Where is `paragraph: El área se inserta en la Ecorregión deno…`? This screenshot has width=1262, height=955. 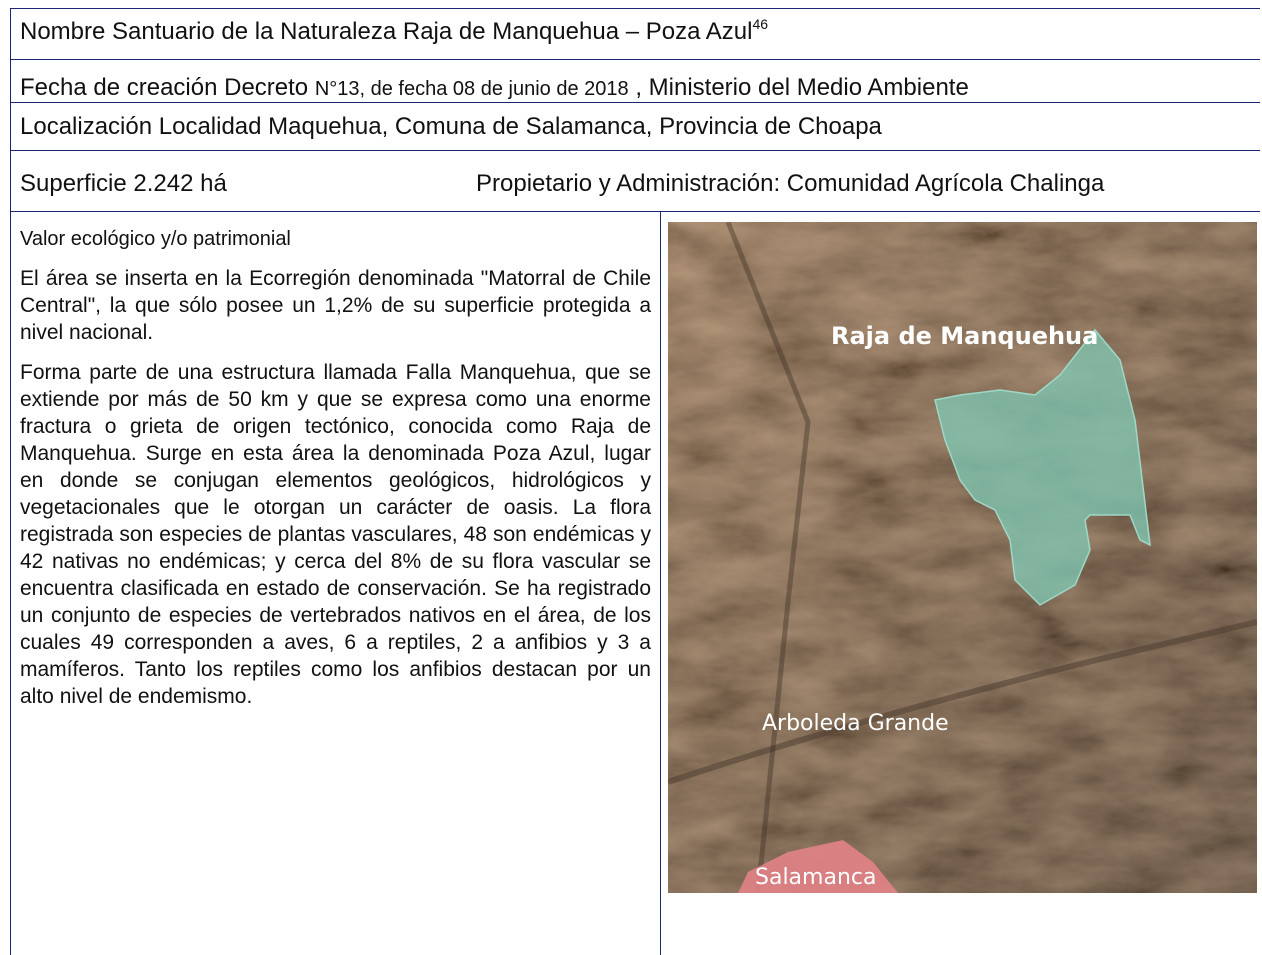 paragraph: El área se inserta en la Ecorregión deno… is located at coordinates (335, 305).